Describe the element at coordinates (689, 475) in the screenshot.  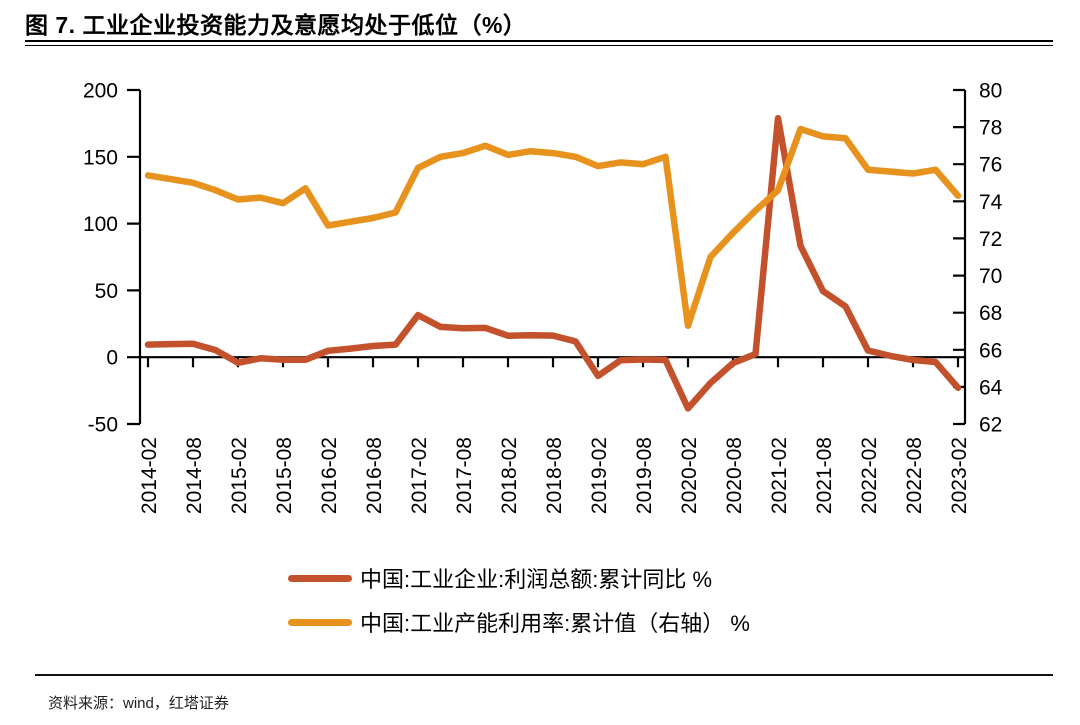
I see `x-tick-label: 2020-02` at that location.